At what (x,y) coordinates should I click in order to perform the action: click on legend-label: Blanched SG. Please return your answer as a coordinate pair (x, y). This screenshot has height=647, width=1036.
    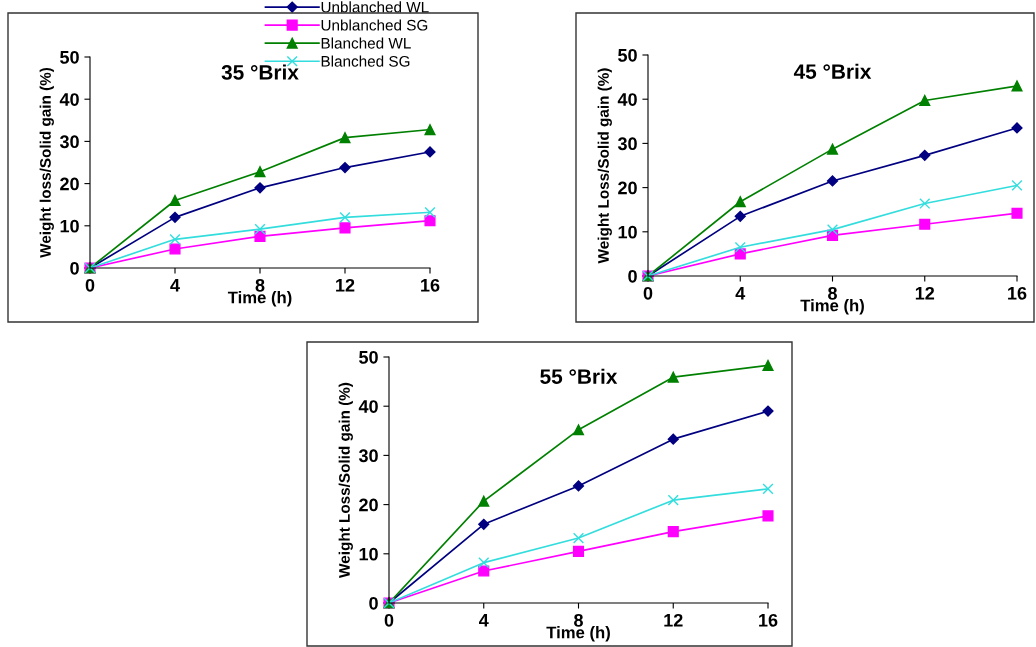
    Looking at the image, I should click on (365, 61).